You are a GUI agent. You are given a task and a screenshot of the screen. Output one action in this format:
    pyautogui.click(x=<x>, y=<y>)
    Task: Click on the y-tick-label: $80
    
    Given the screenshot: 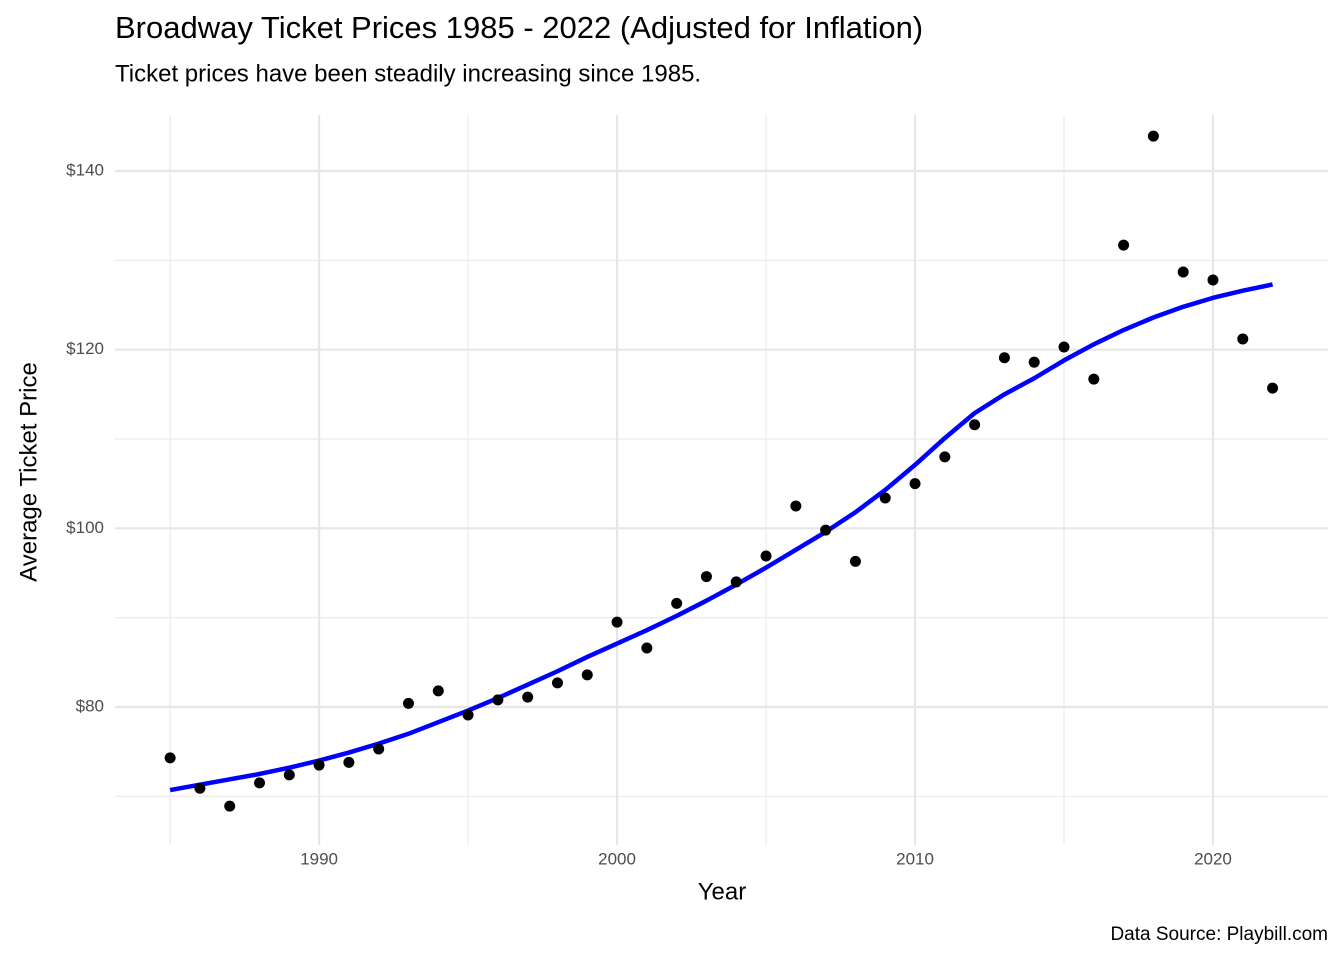 What is the action you would take?
    pyautogui.click(x=90, y=705)
    